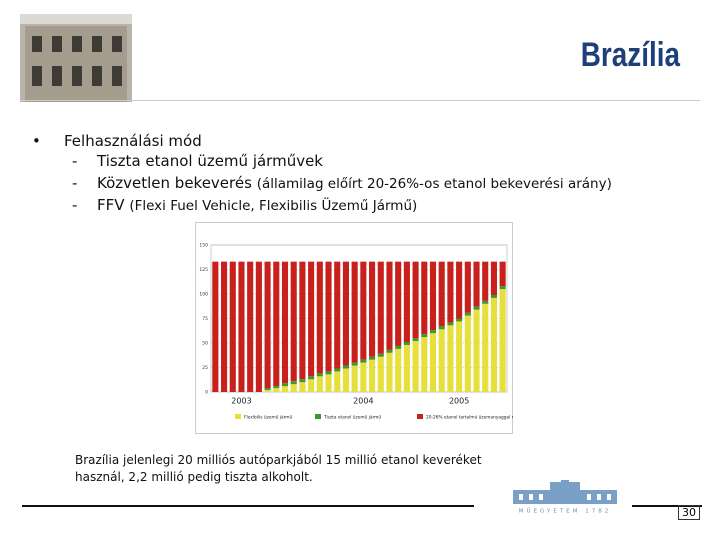  What do you see at coordinates (360, 100) in the screenshot?
I see `divider` at bounding box center [360, 100].